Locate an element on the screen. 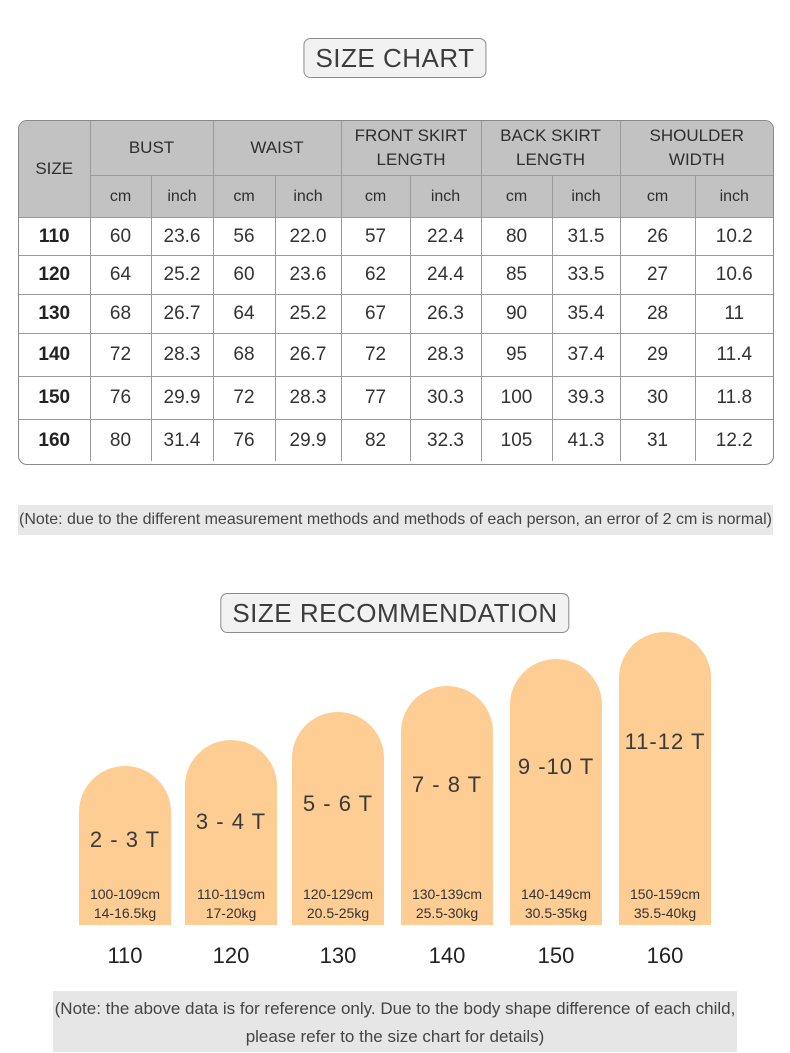 Image resolution: width=790 pixels, height=1053 pixels. table-cell: 77 is located at coordinates (375, 398).